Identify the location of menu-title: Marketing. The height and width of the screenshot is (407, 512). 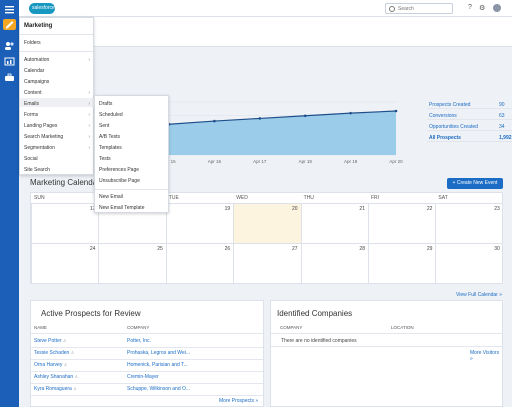
(56, 26).